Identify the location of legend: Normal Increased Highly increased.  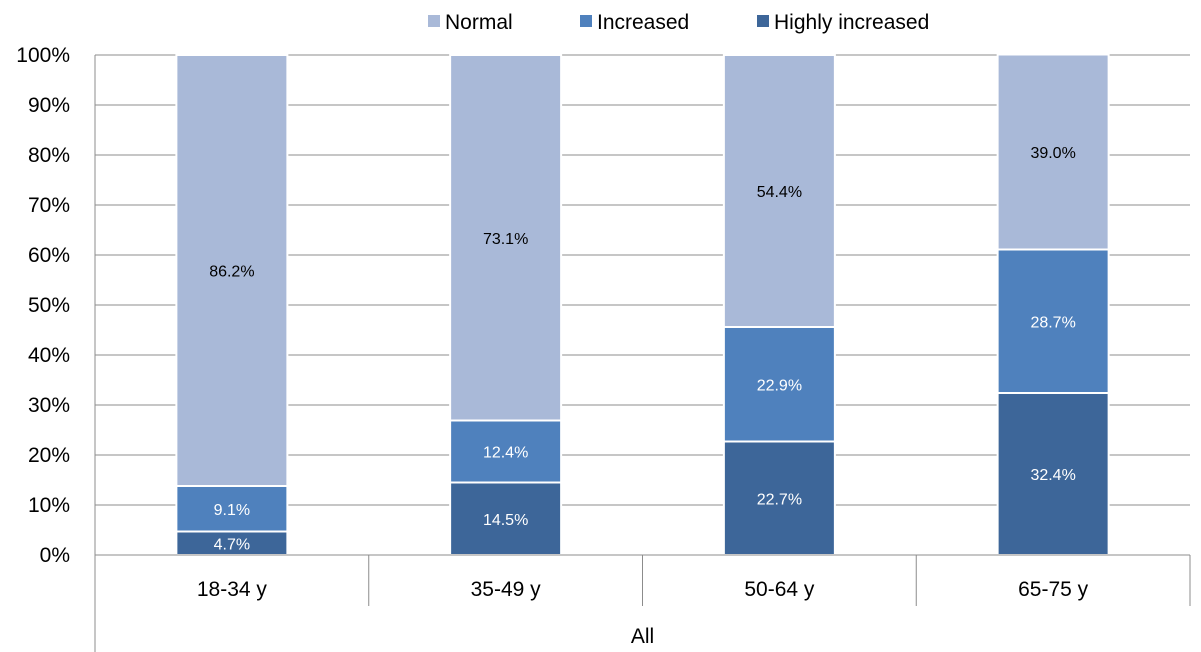
(678, 22).